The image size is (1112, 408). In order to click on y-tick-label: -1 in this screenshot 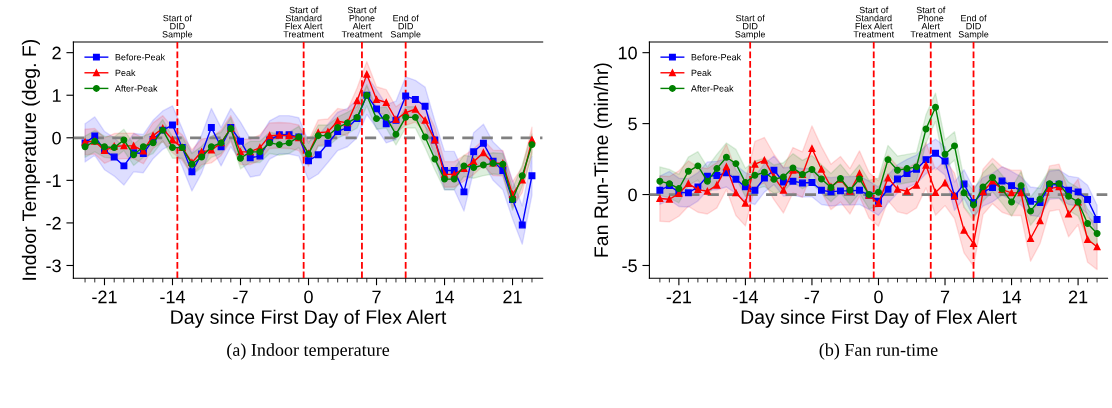, I will do `click(53, 180)`.